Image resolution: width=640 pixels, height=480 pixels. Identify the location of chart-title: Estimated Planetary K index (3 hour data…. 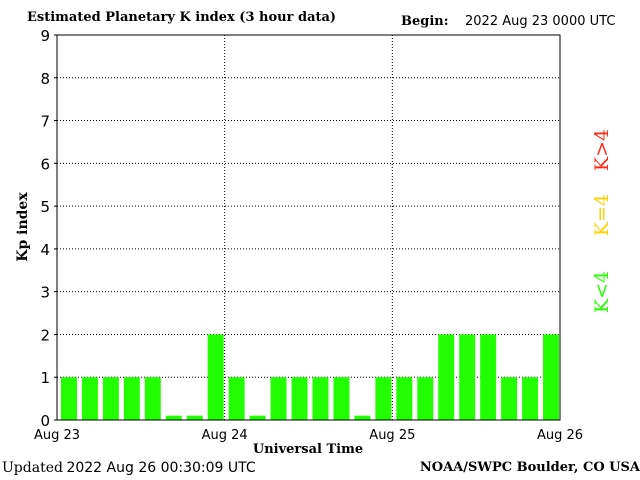
(182, 17).